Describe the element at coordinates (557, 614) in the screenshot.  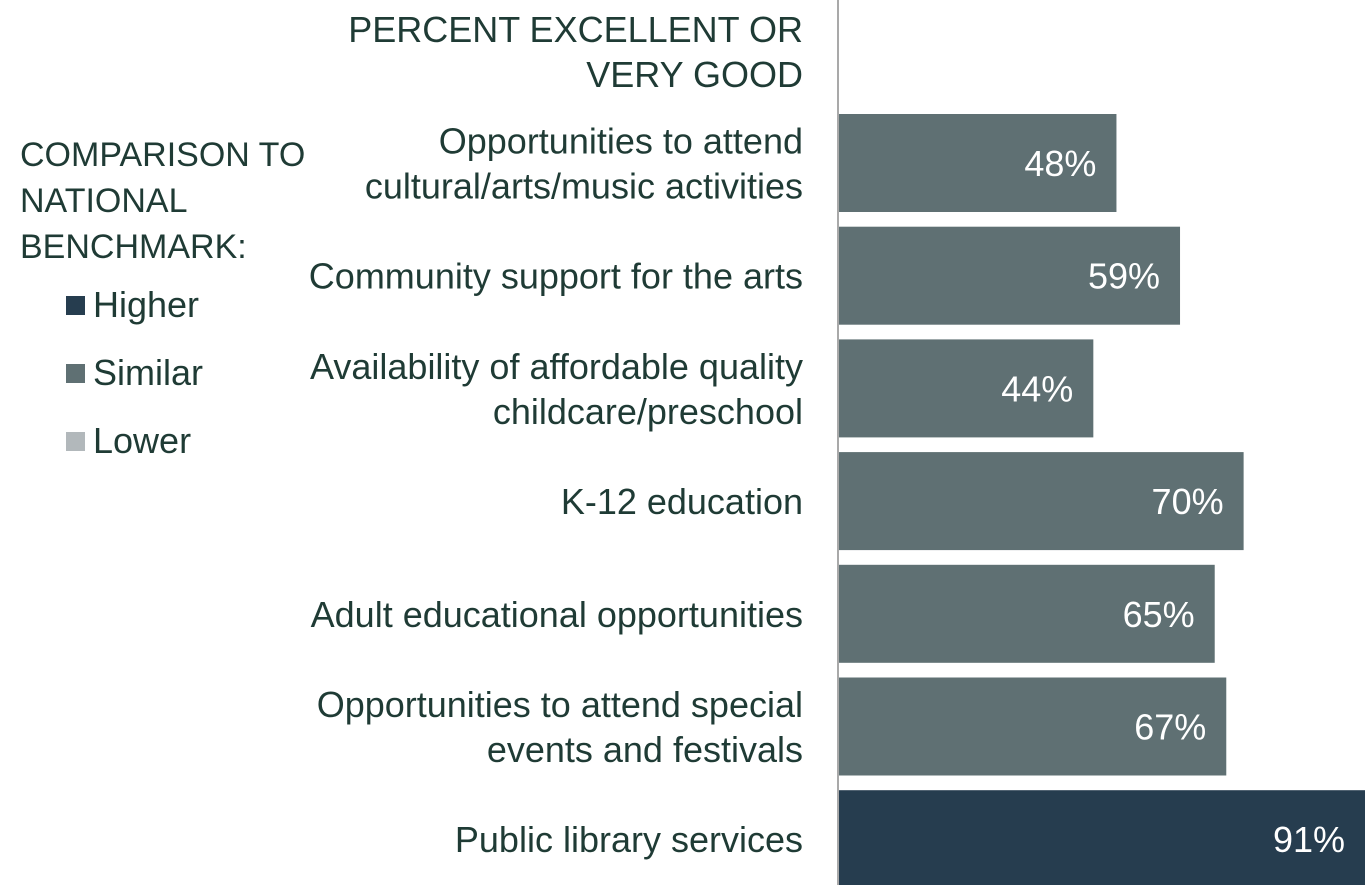
I see `category-label-5: Adult educational opportunities` at that location.